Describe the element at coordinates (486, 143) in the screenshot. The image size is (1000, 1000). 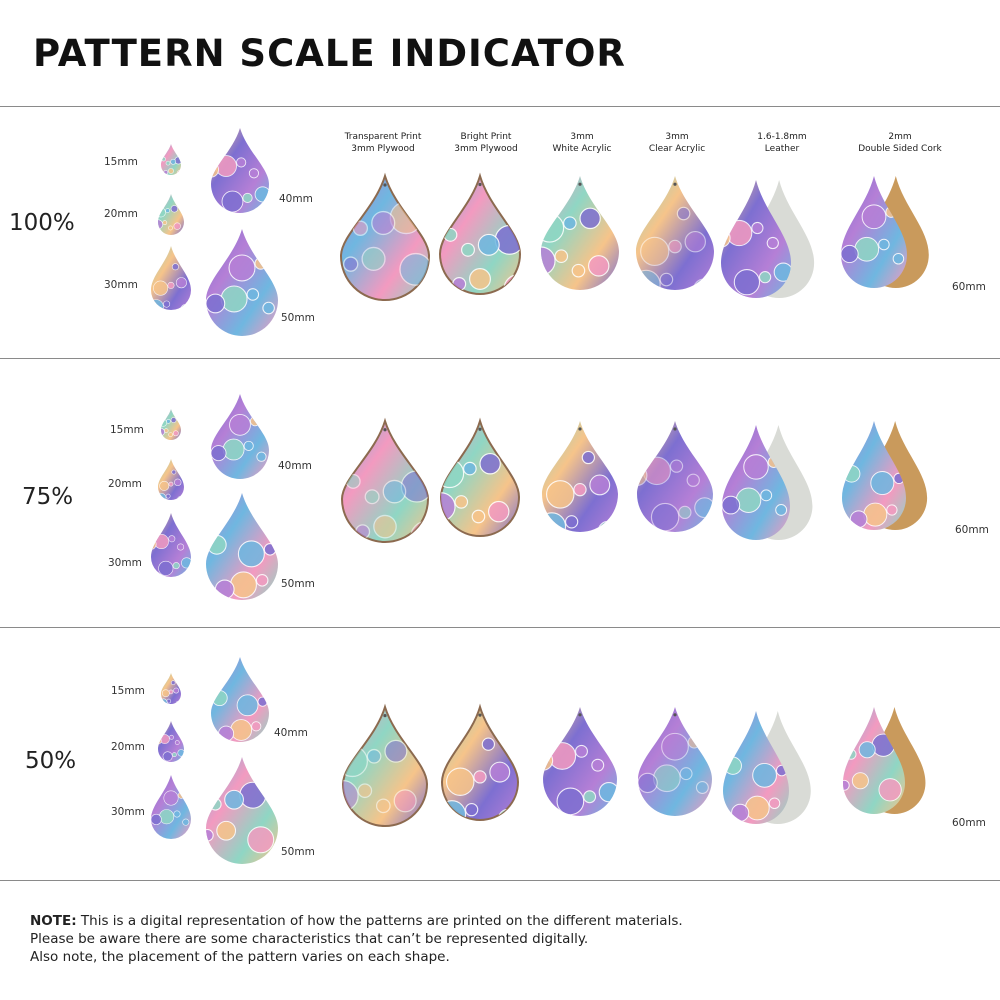
I see `material-header-bright-plywood: Bright Print 3mm Plywood` at that location.